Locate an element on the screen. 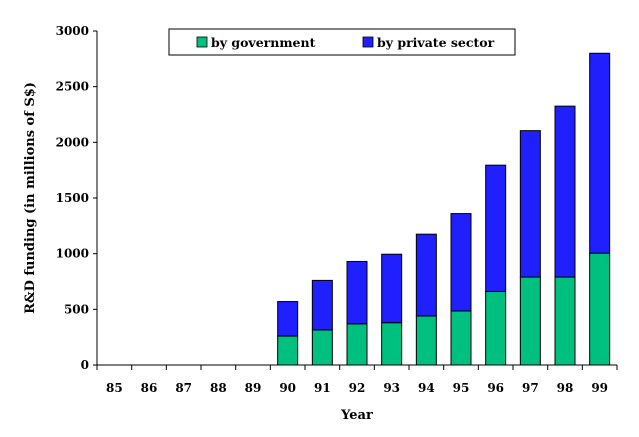 The image size is (639, 437). y-tick-label: 2000 is located at coordinates (72, 142).